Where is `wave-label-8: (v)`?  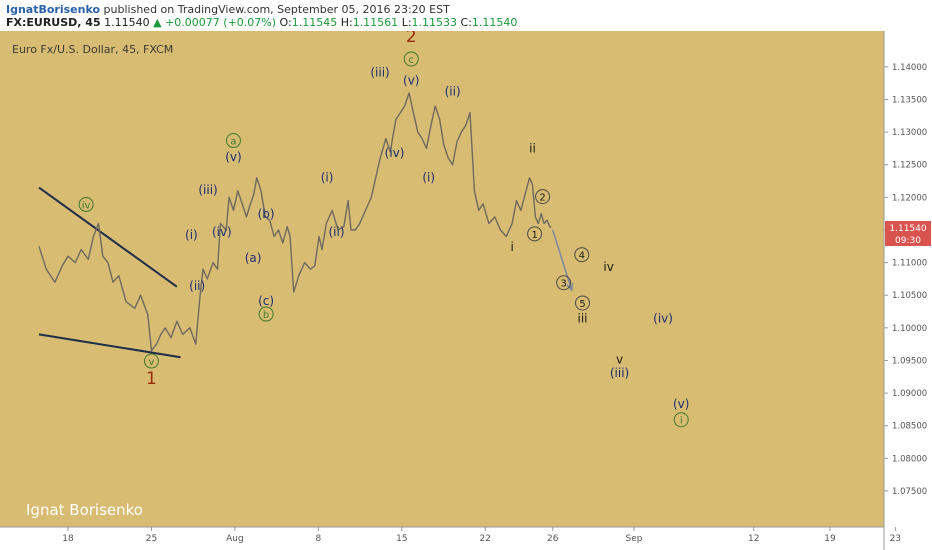
wave-label-8: (v) is located at coordinates (233, 157).